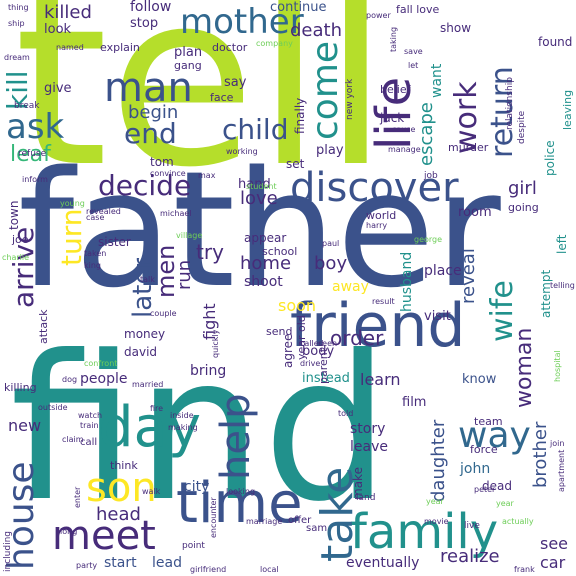  What do you see at coordinates (380, 379) in the screenshot?
I see `word: learn` at bounding box center [380, 379].